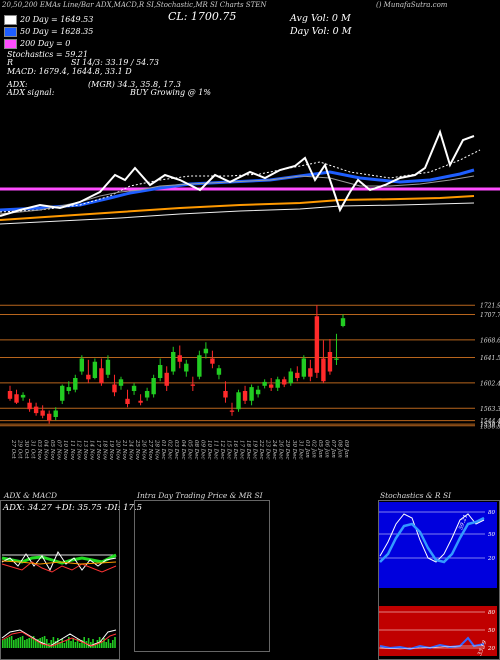 The image size is (500, 660). What do you see at coordinates (31, 92) in the screenshot?
I see `adx-signal-label: ADX signal:` at bounding box center [31, 92].